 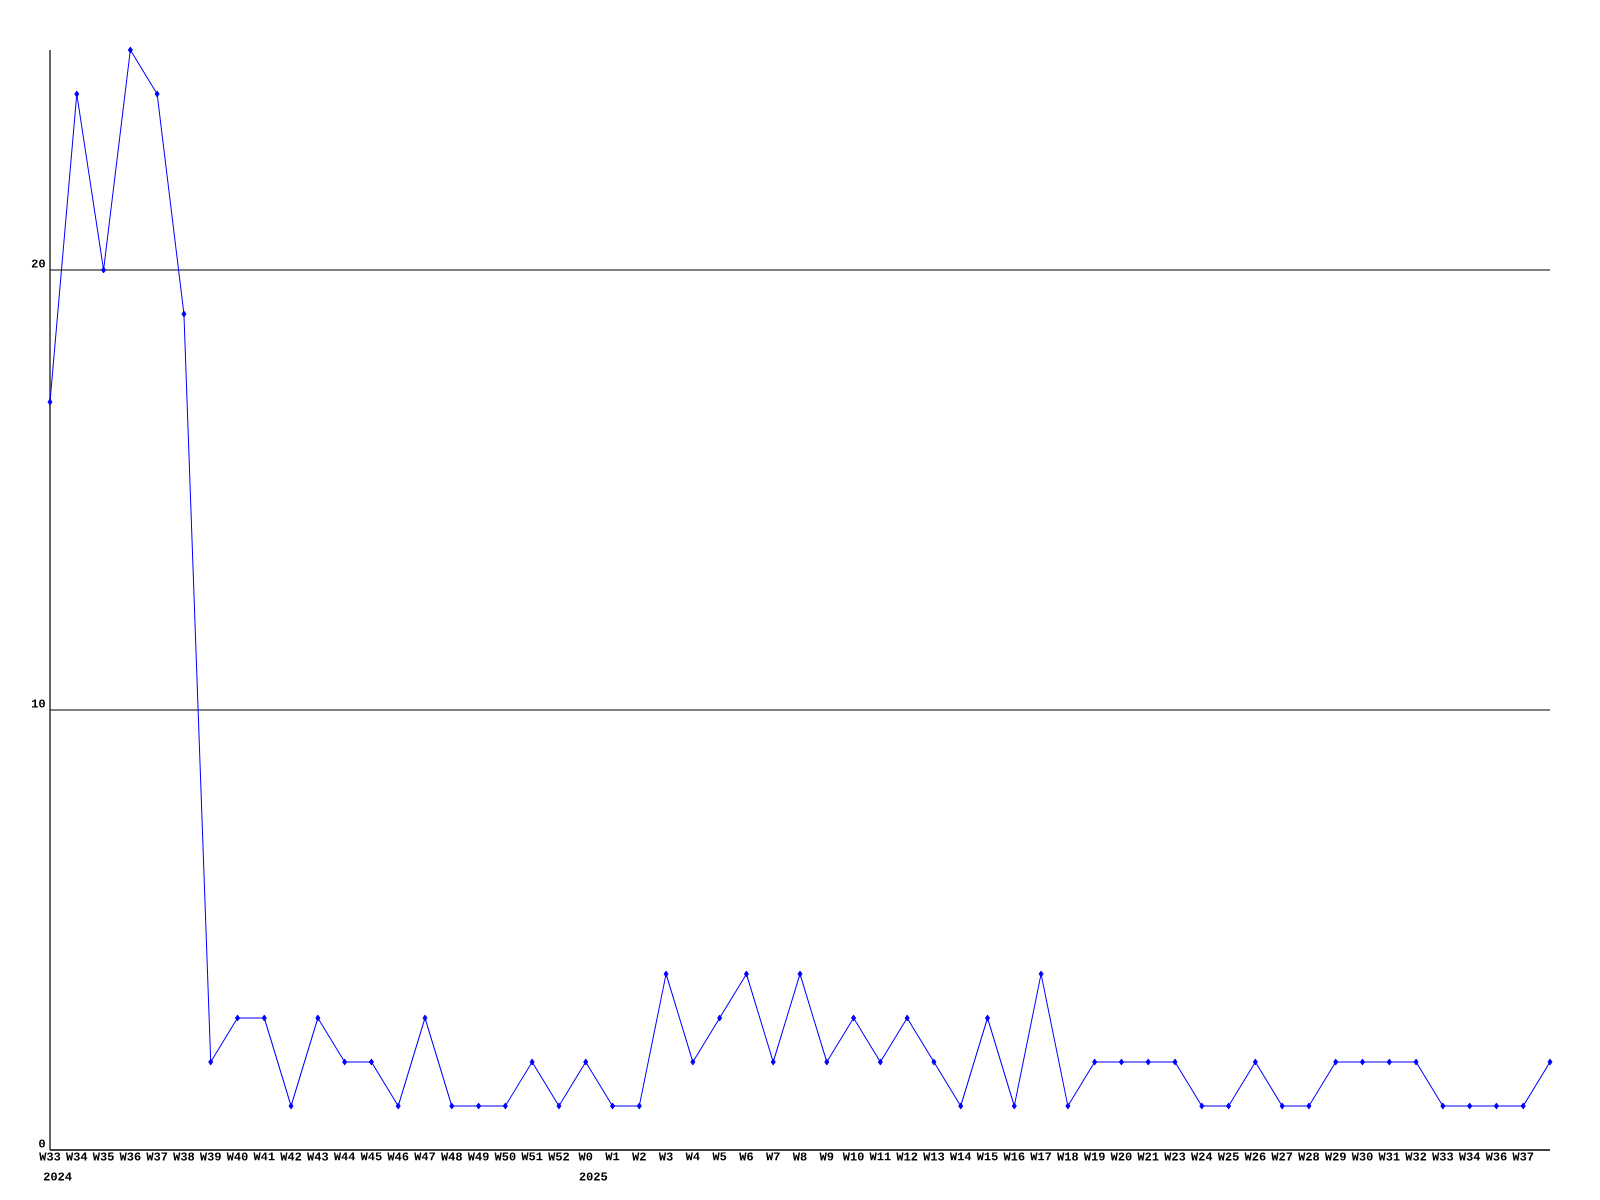 What do you see at coordinates (103, 1156) in the screenshot?
I see `x-tick-label: W35` at bounding box center [103, 1156].